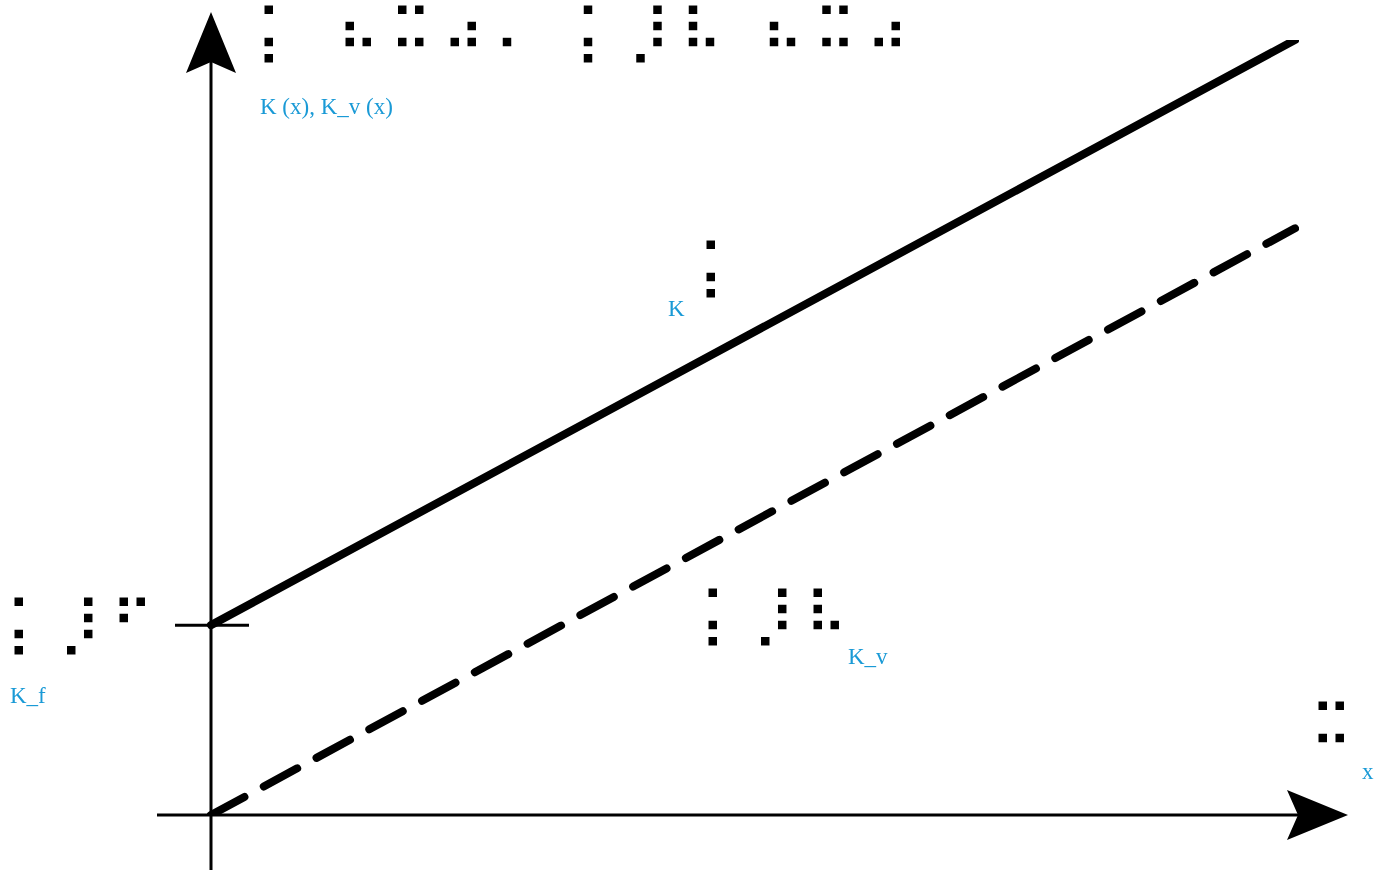 The width and height of the screenshot is (1389, 870). What do you see at coordinates (676, 308) in the screenshot?
I see `annotation: K` at bounding box center [676, 308].